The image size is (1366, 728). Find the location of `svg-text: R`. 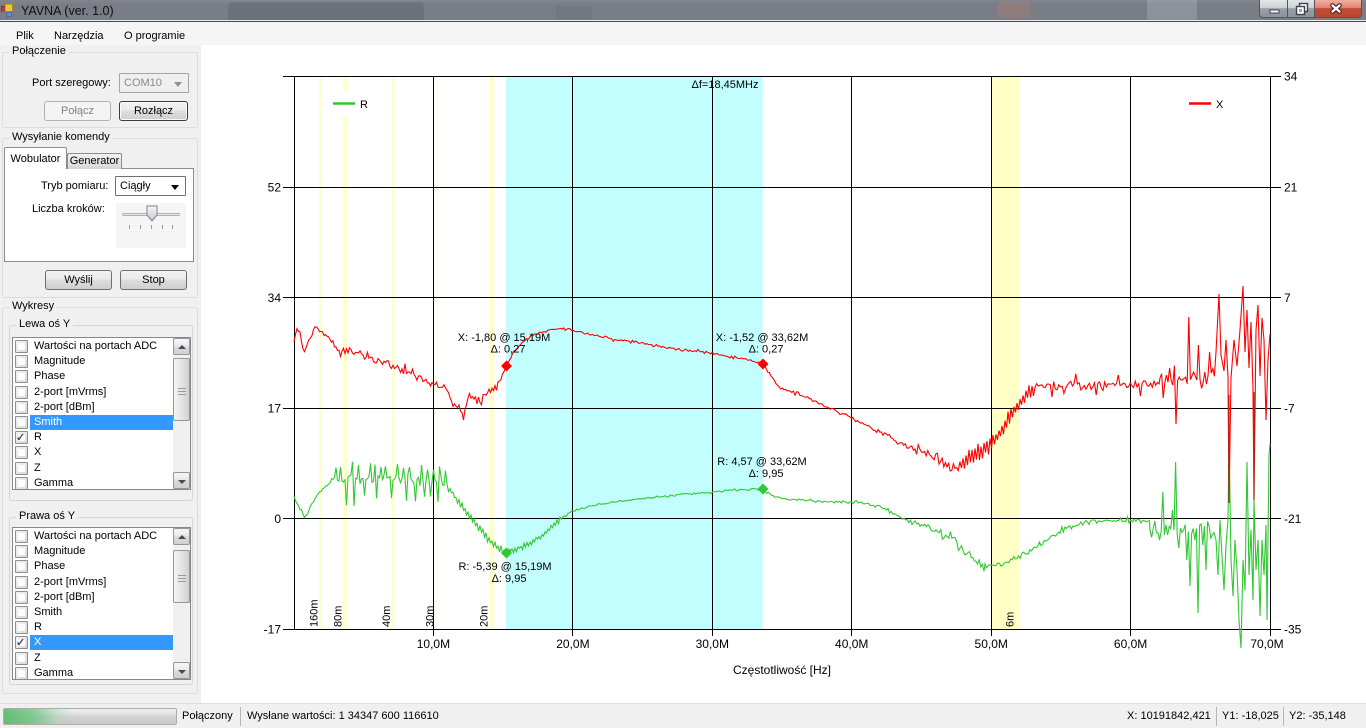

svg-text: R is located at coordinates (364, 105).